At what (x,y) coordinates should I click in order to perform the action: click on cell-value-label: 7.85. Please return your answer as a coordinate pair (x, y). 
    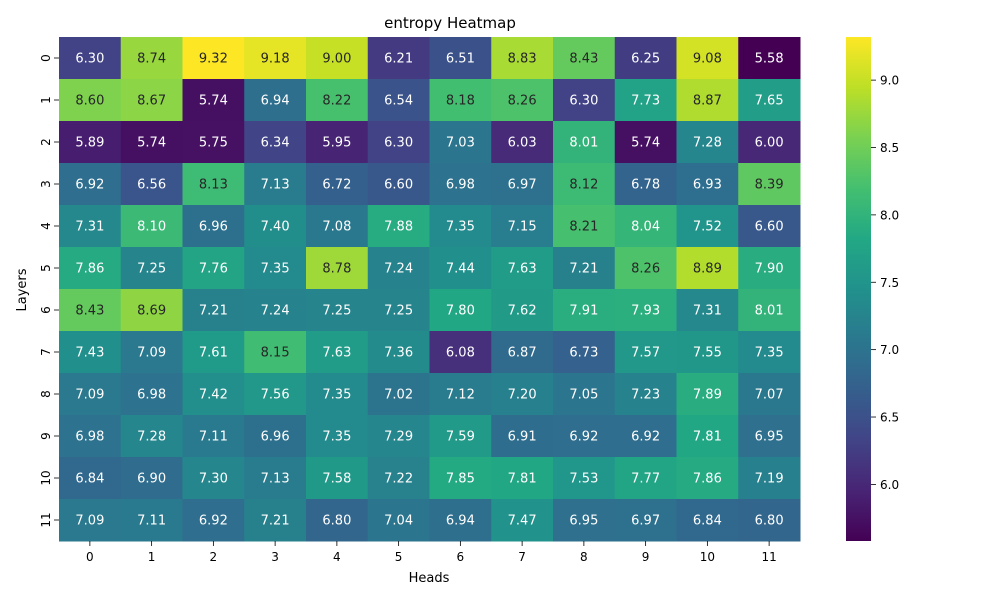
    Looking at the image, I should click on (460, 479).